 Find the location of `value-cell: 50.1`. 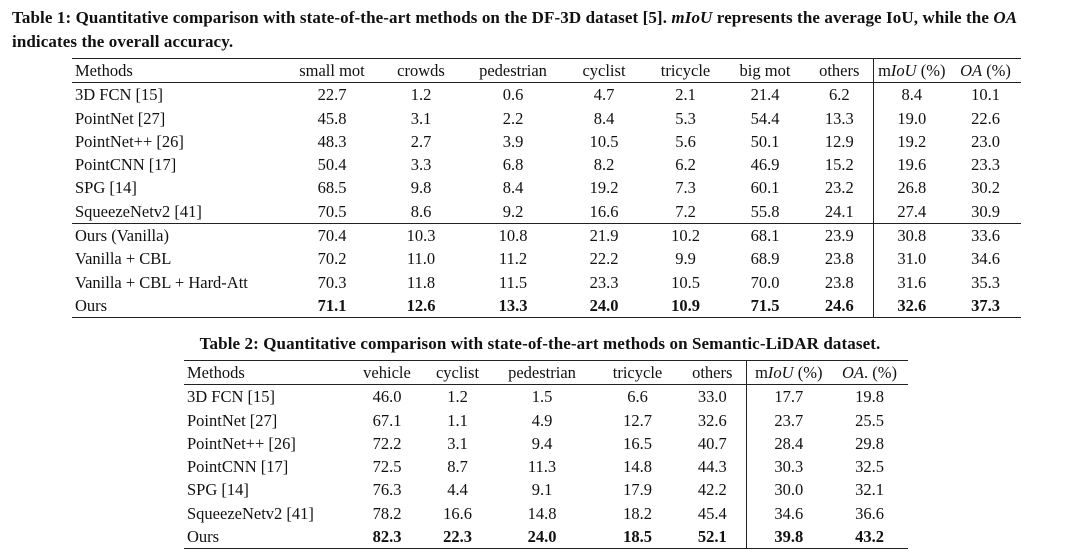

value-cell: 50.1 is located at coordinates (765, 141).